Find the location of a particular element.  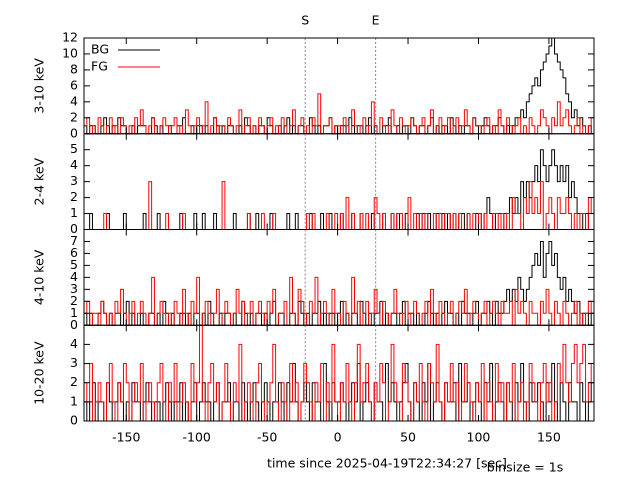

y-tick-label: 7 is located at coordinates (74, 240).